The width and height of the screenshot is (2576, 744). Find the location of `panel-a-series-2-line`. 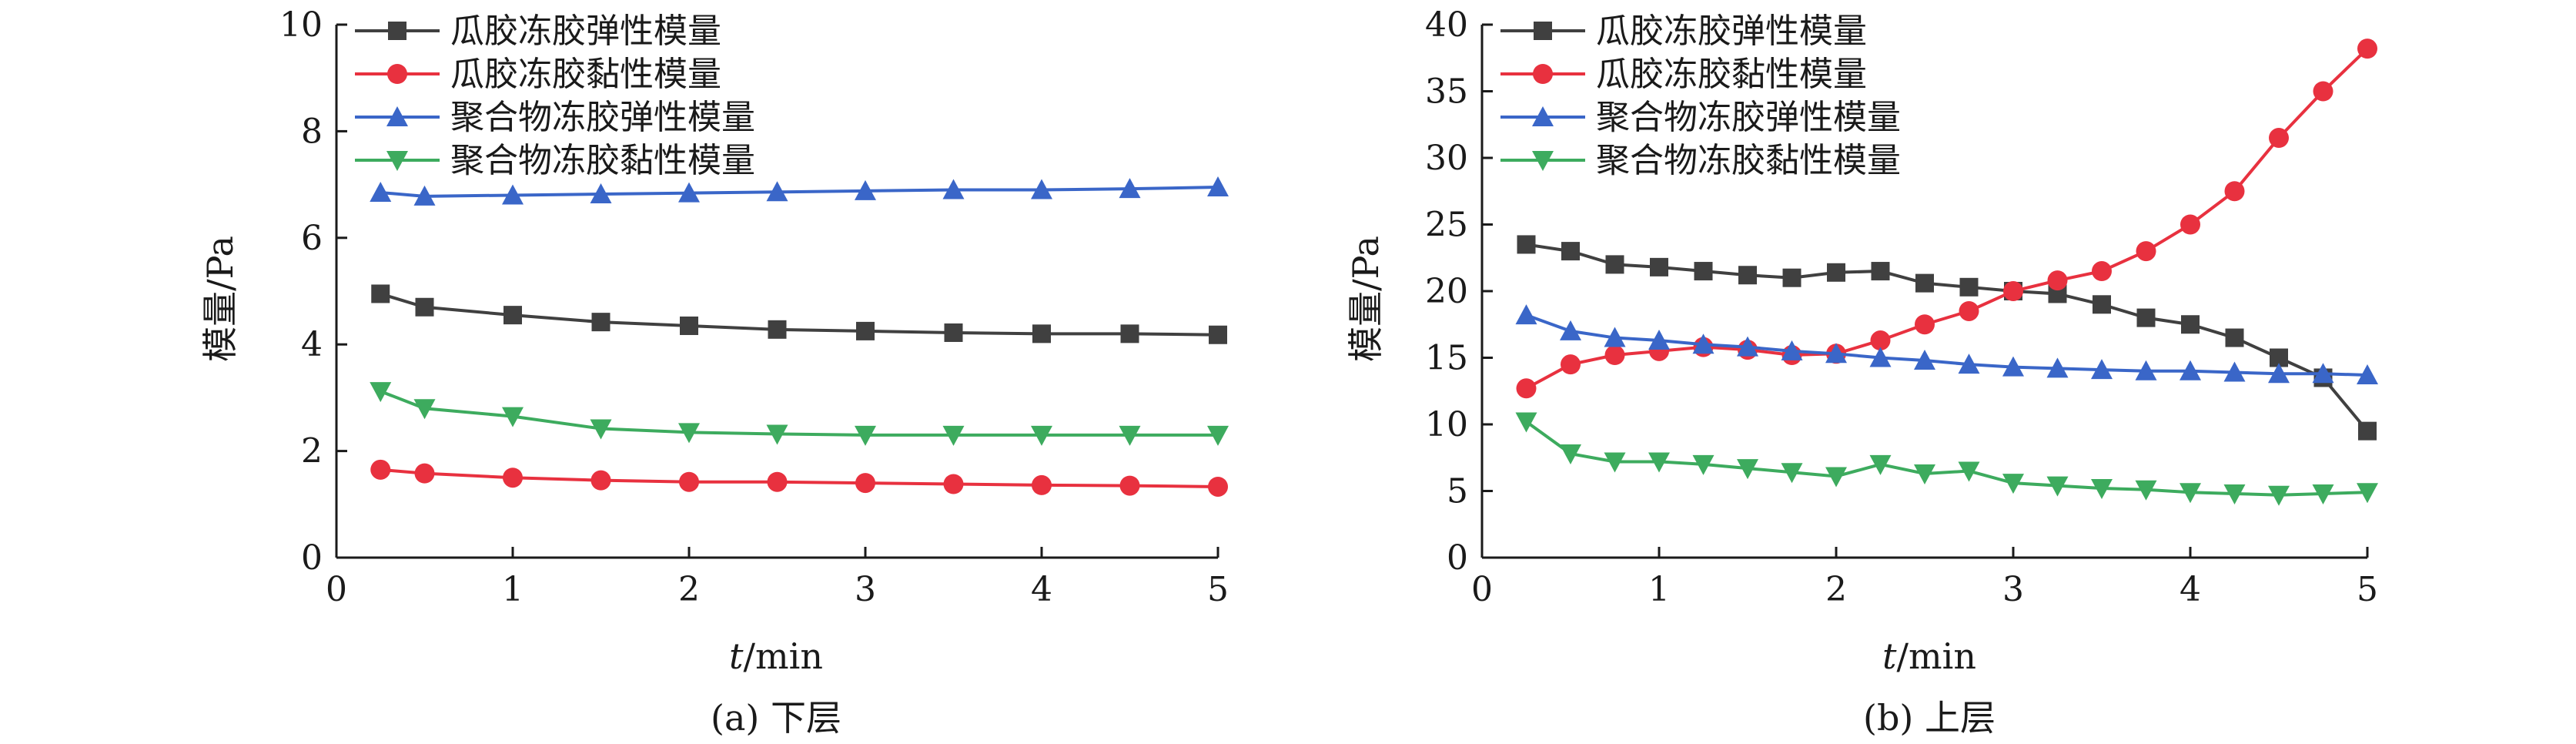

panel-a-series-2-line is located at coordinates (800, 192).